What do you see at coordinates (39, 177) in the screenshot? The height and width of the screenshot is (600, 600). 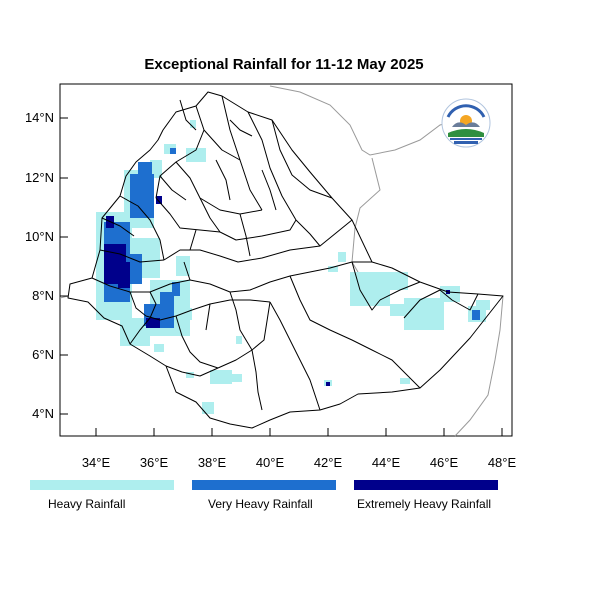 I see `y-tick-12n: 12°N` at bounding box center [39, 177].